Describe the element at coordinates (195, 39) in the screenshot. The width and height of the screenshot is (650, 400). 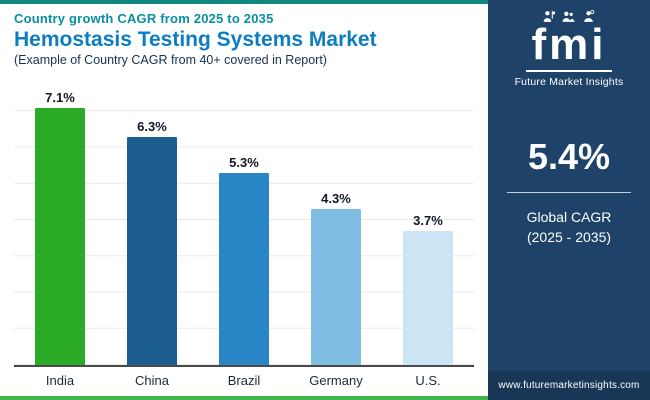
I see `page-title: Hemostasis Testing Systems Market` at that location.